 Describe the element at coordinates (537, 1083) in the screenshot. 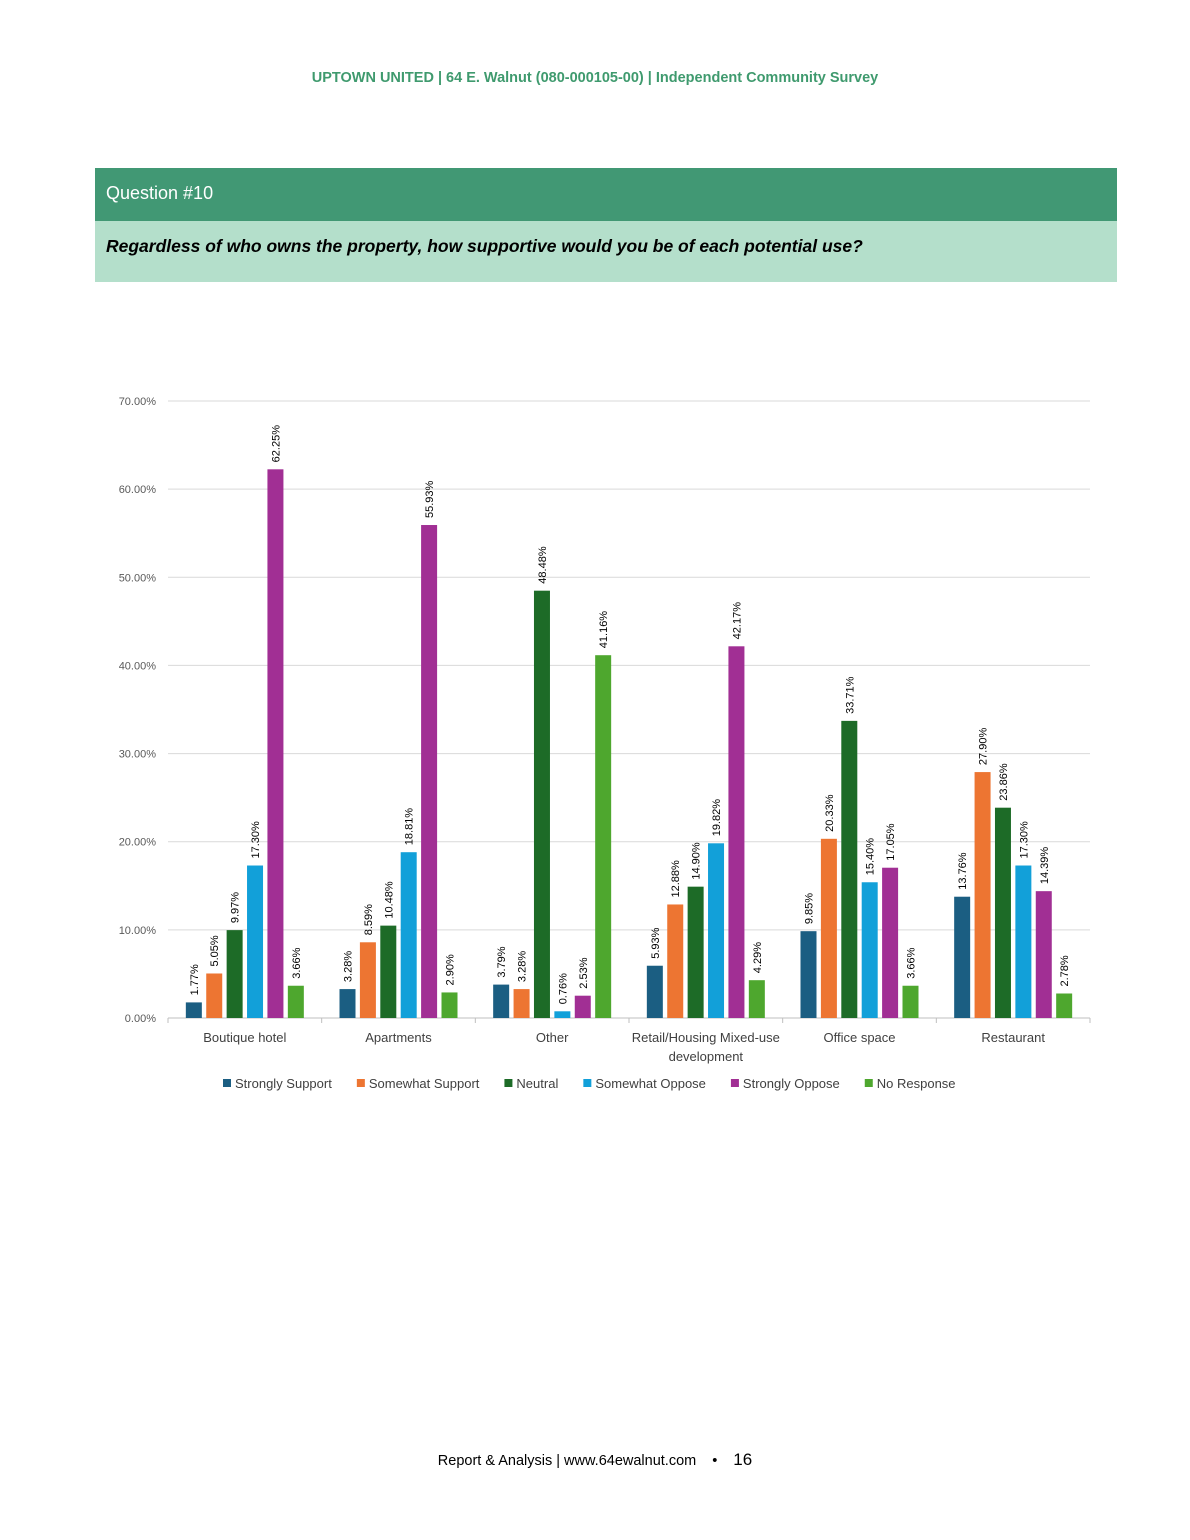

I see `legend-label: Neutral` at that location.